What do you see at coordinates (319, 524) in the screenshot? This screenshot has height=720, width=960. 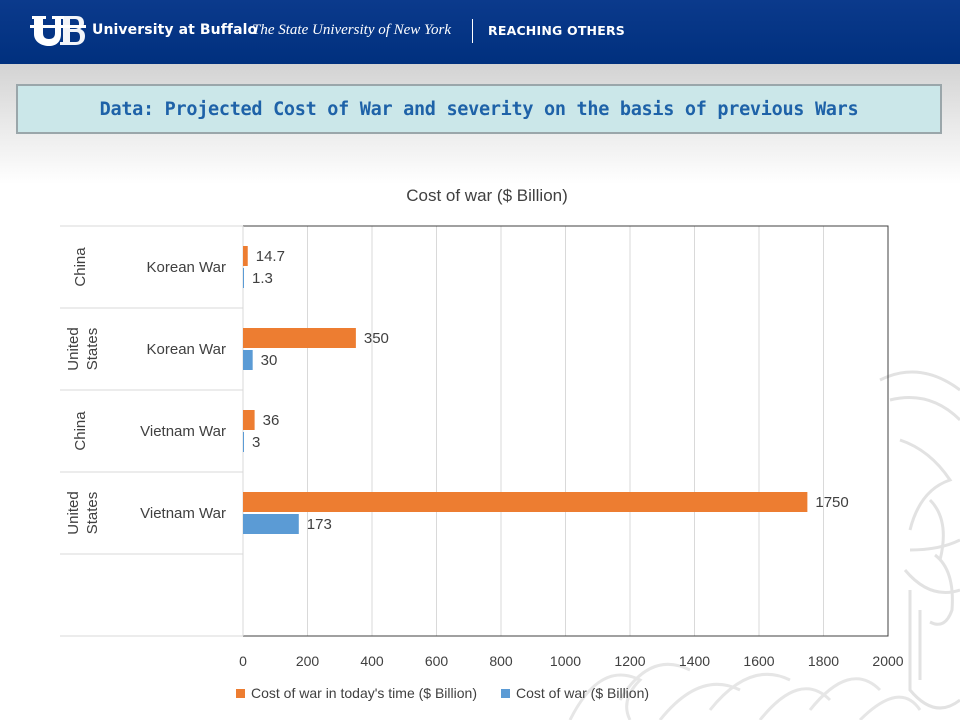 I see `data-label: 173` at bounding box center [319, 524].